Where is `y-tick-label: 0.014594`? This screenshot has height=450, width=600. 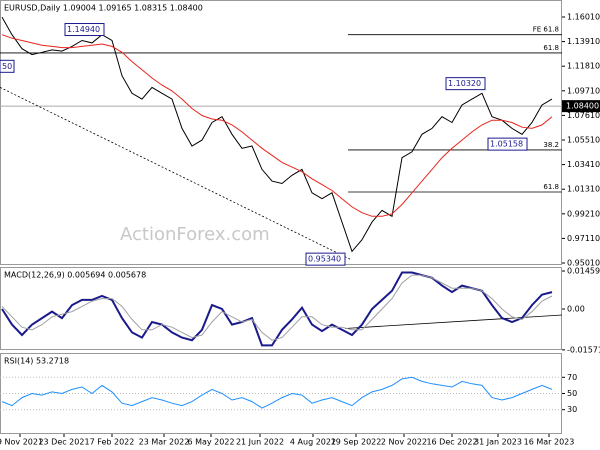 y-tick-label: 0.014594 is located at coordinates (583, 270).